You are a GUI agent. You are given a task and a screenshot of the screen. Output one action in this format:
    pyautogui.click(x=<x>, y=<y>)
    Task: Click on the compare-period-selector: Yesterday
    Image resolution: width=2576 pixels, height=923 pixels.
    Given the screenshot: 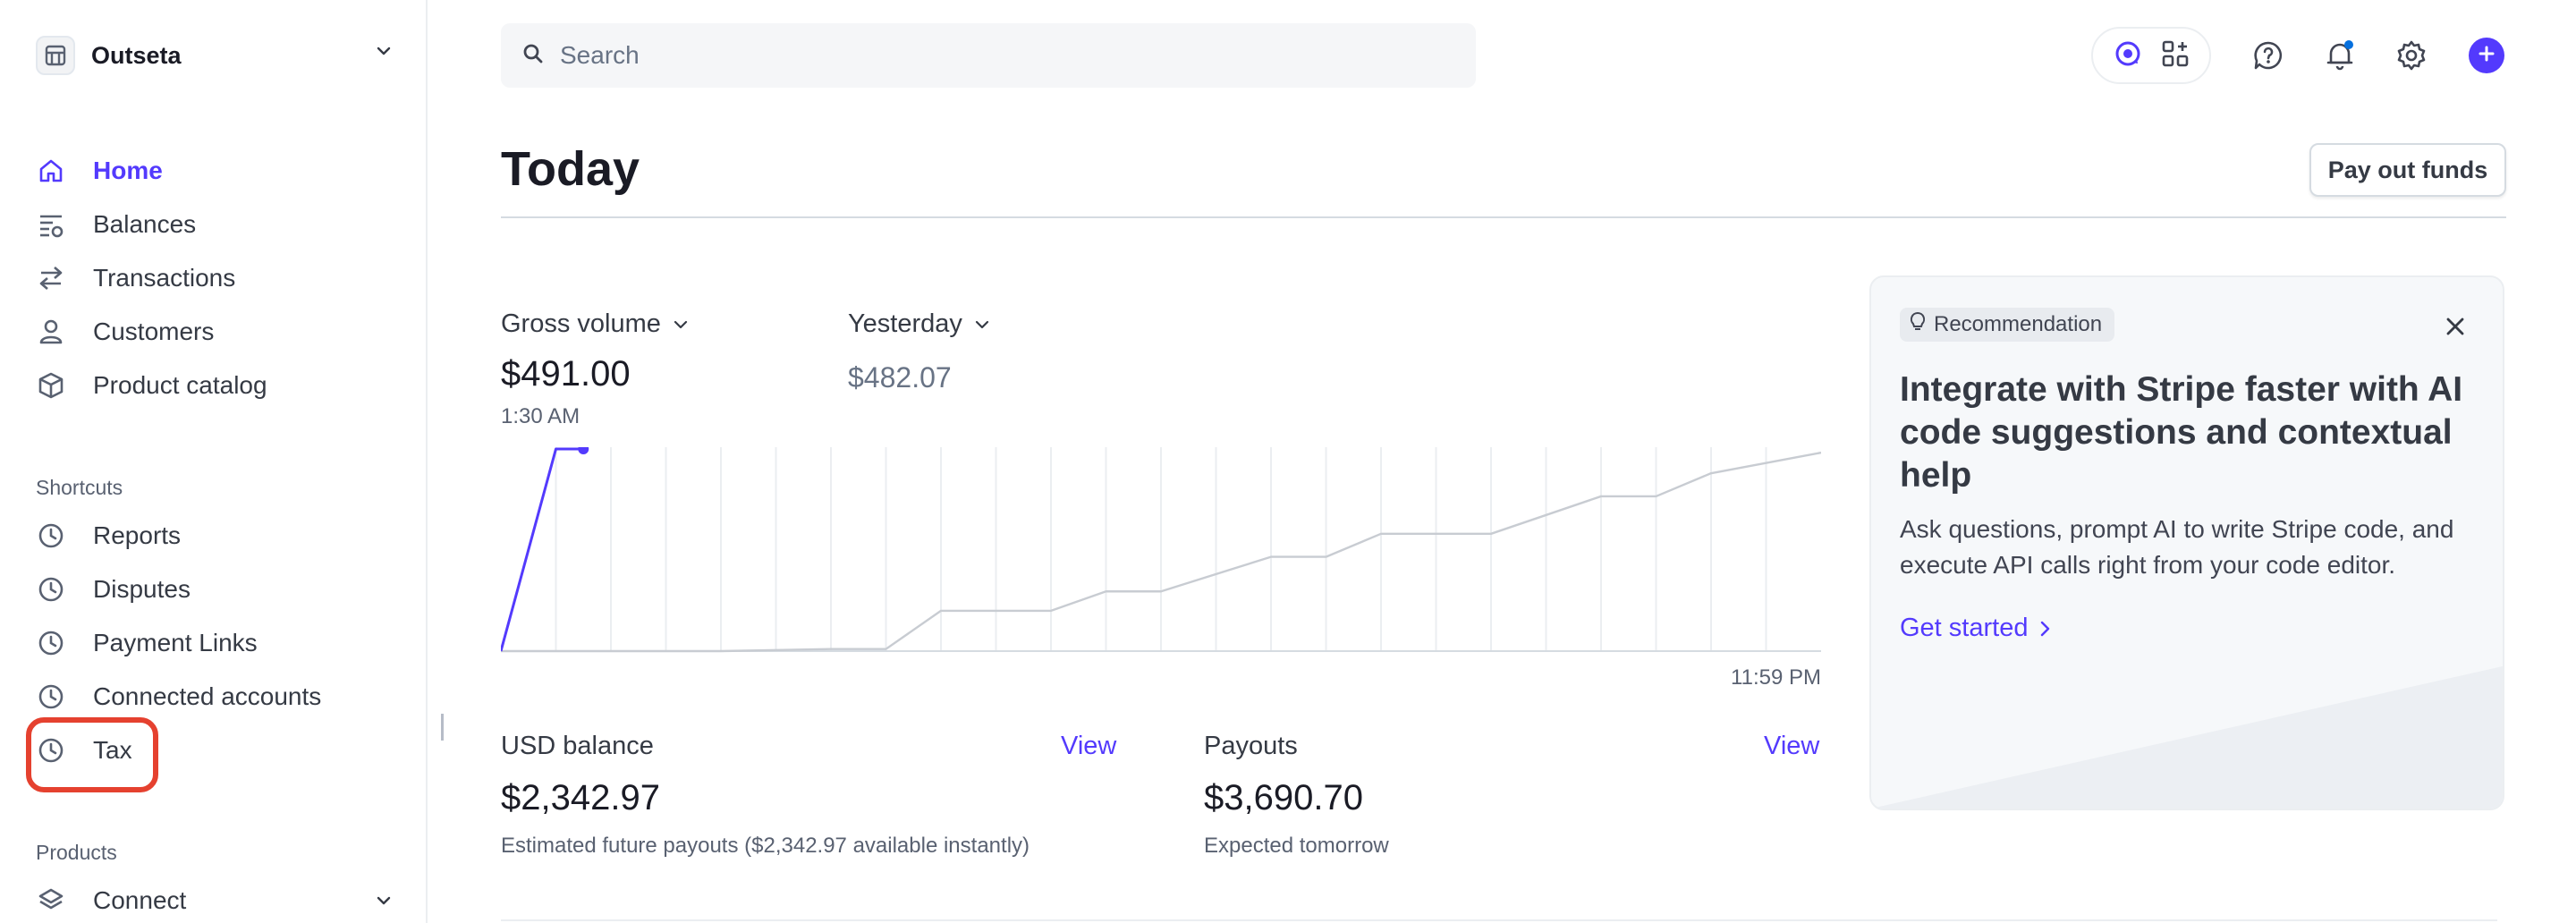 What is the action you would take?
    pyautogui.click(x=919, y=324)
    